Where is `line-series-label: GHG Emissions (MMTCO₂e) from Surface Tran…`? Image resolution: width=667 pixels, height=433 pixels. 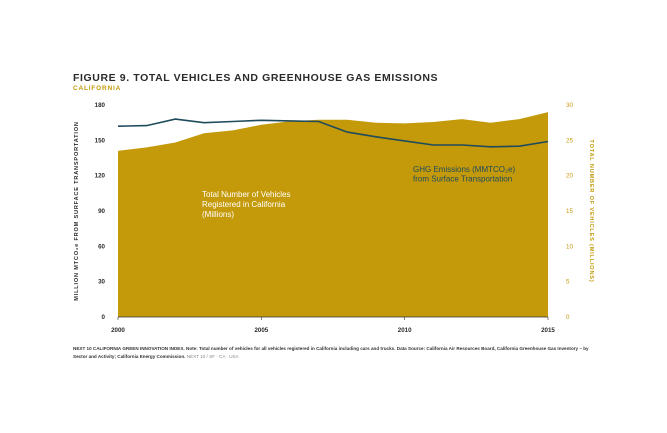 line-series-label: GHG Emissions (MMTCO₂e) from Surface Tran… is located at coordinates (464, 174).